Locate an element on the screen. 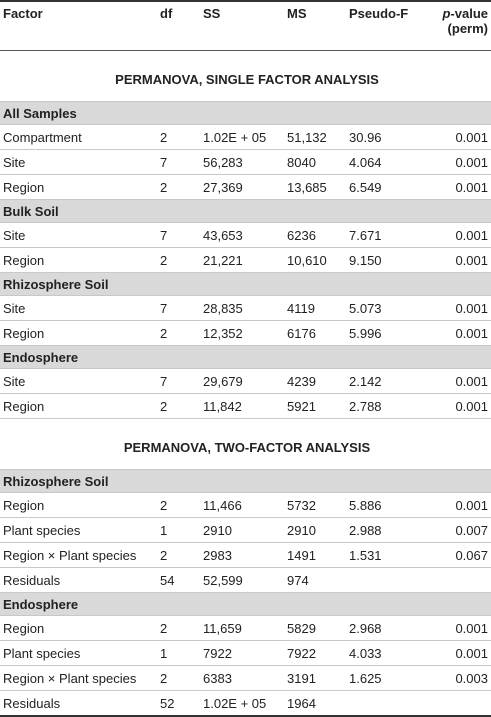 The image size is (491, 717). table-row: Compartment 2 1.02E + 05 51,132 30.96 0.001 is located at coordinates (245, 137).